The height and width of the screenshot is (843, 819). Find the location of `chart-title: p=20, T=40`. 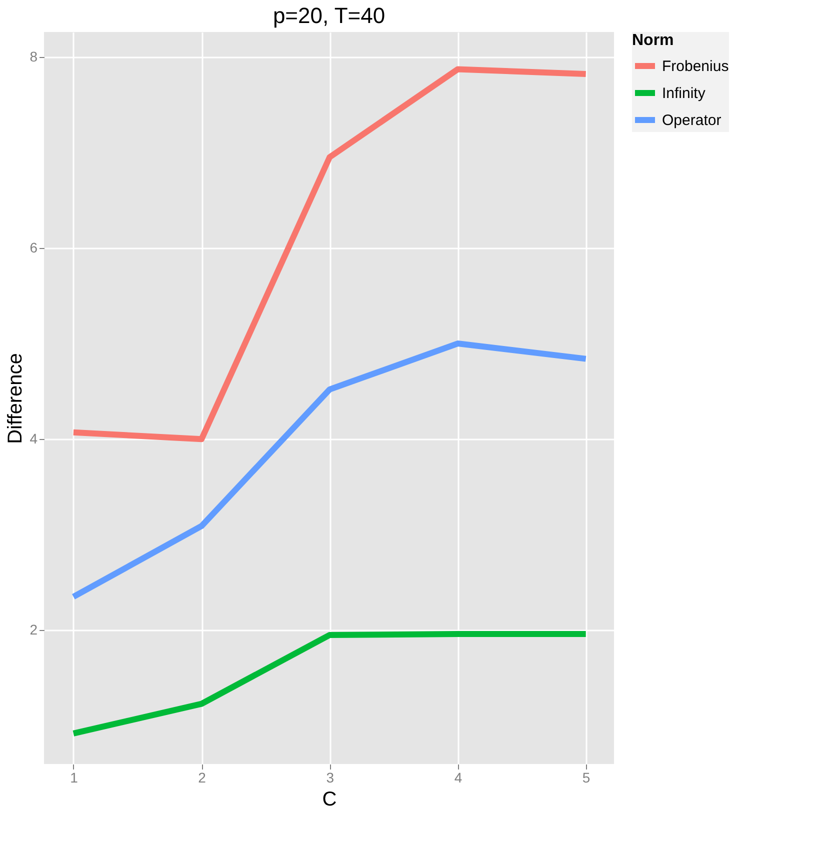

chart-title: p=20, T=40 is located at coordinates (329, 15).